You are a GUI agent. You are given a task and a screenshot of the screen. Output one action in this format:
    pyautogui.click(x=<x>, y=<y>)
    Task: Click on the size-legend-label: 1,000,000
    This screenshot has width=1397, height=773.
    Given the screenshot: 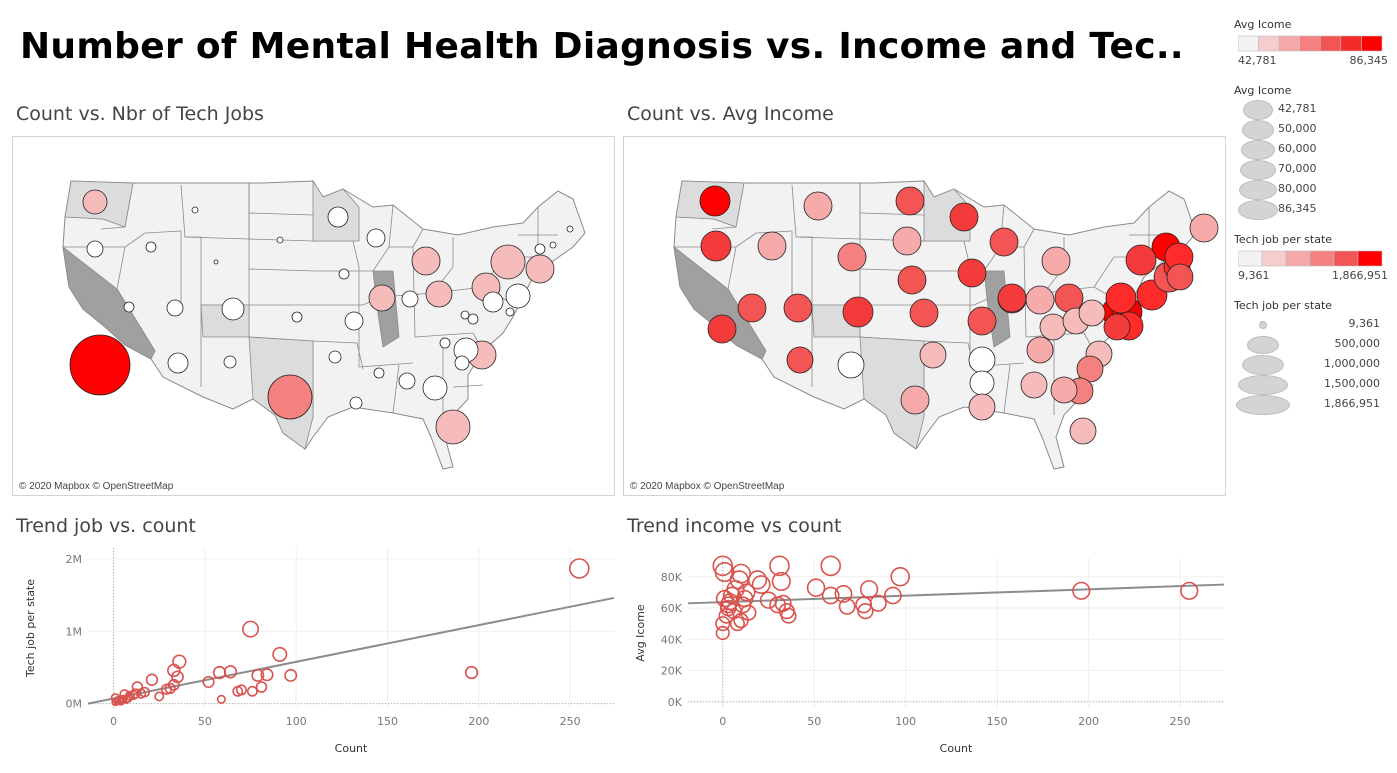 What is the action you would take?
    pyautogui.click(x=1352, y=363)
    